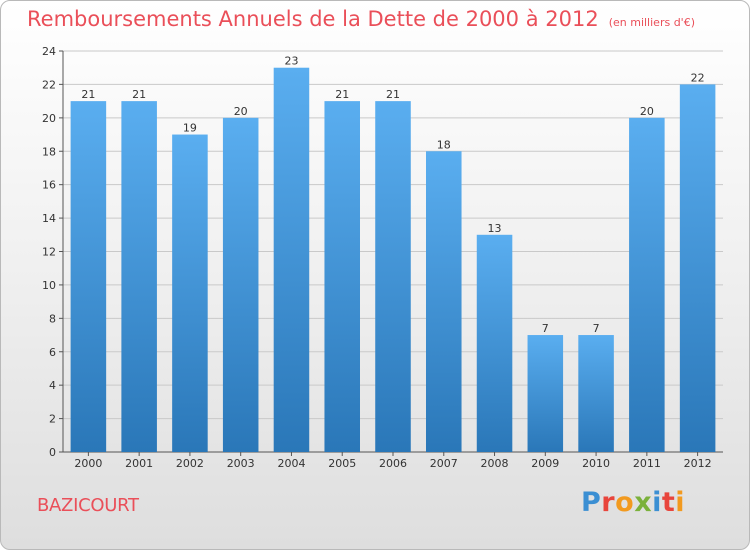  I want to click on bar-value-label: 22, so click(698, 77).